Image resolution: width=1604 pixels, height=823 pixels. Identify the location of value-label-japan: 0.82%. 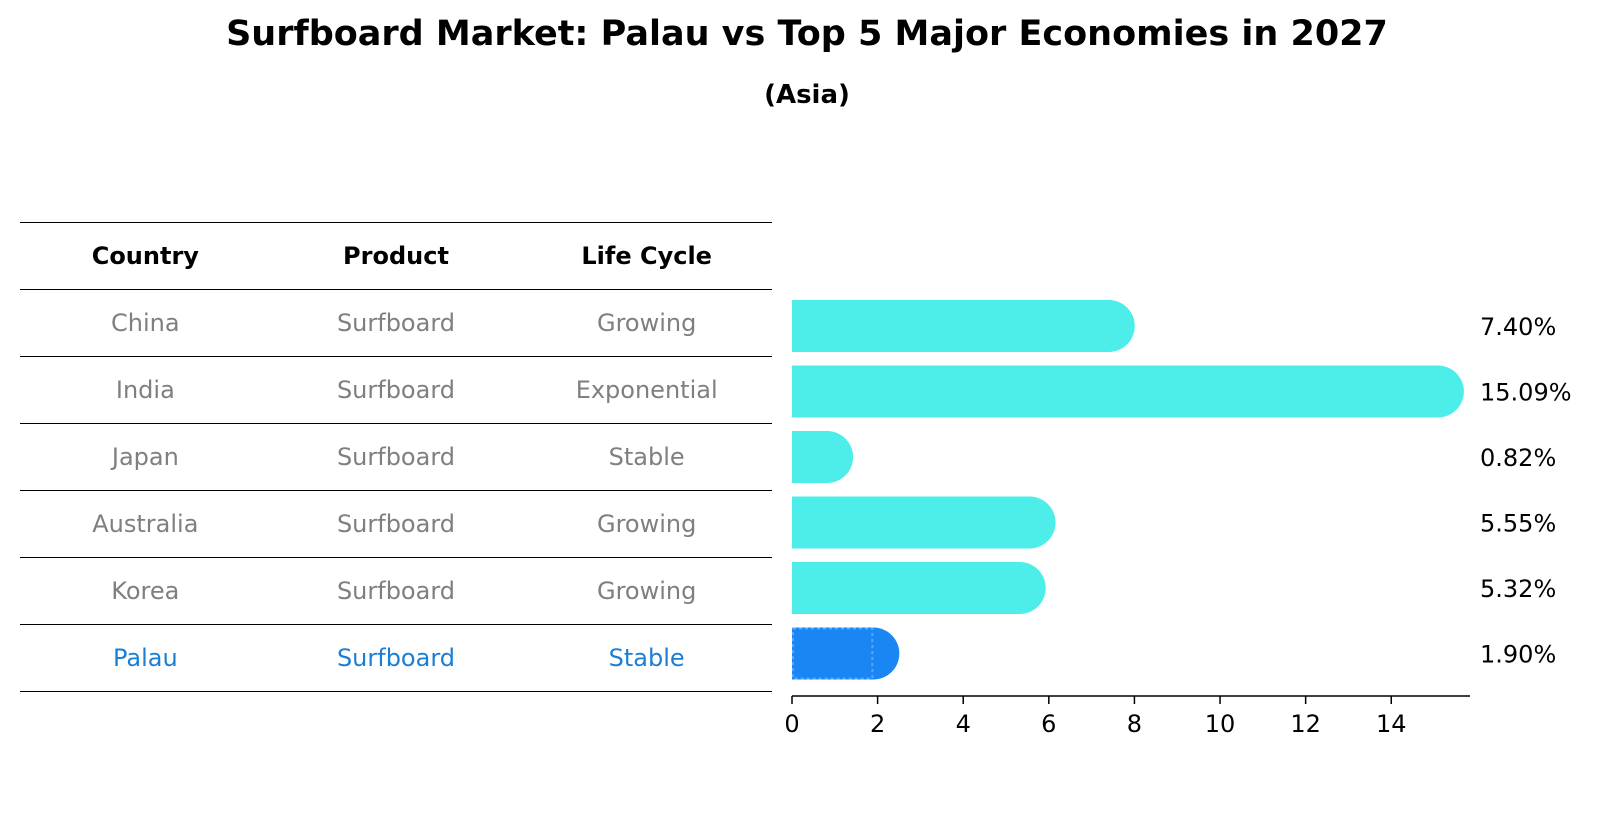
(1518, 458).